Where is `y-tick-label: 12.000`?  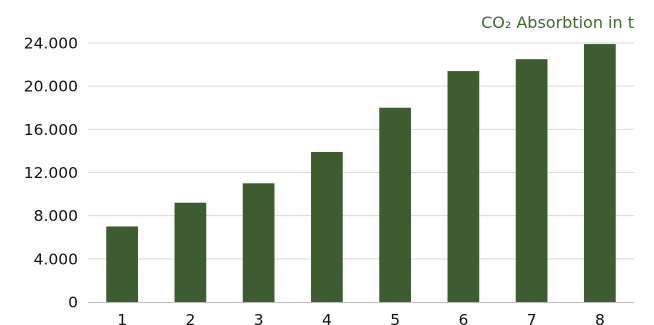 y-tick-label: 12.000 is located at coordinates (51, 173).